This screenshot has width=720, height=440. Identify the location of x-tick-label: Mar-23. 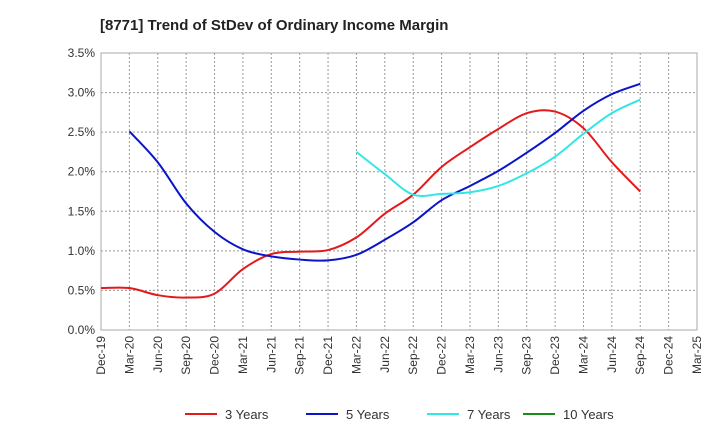
(470, 355).